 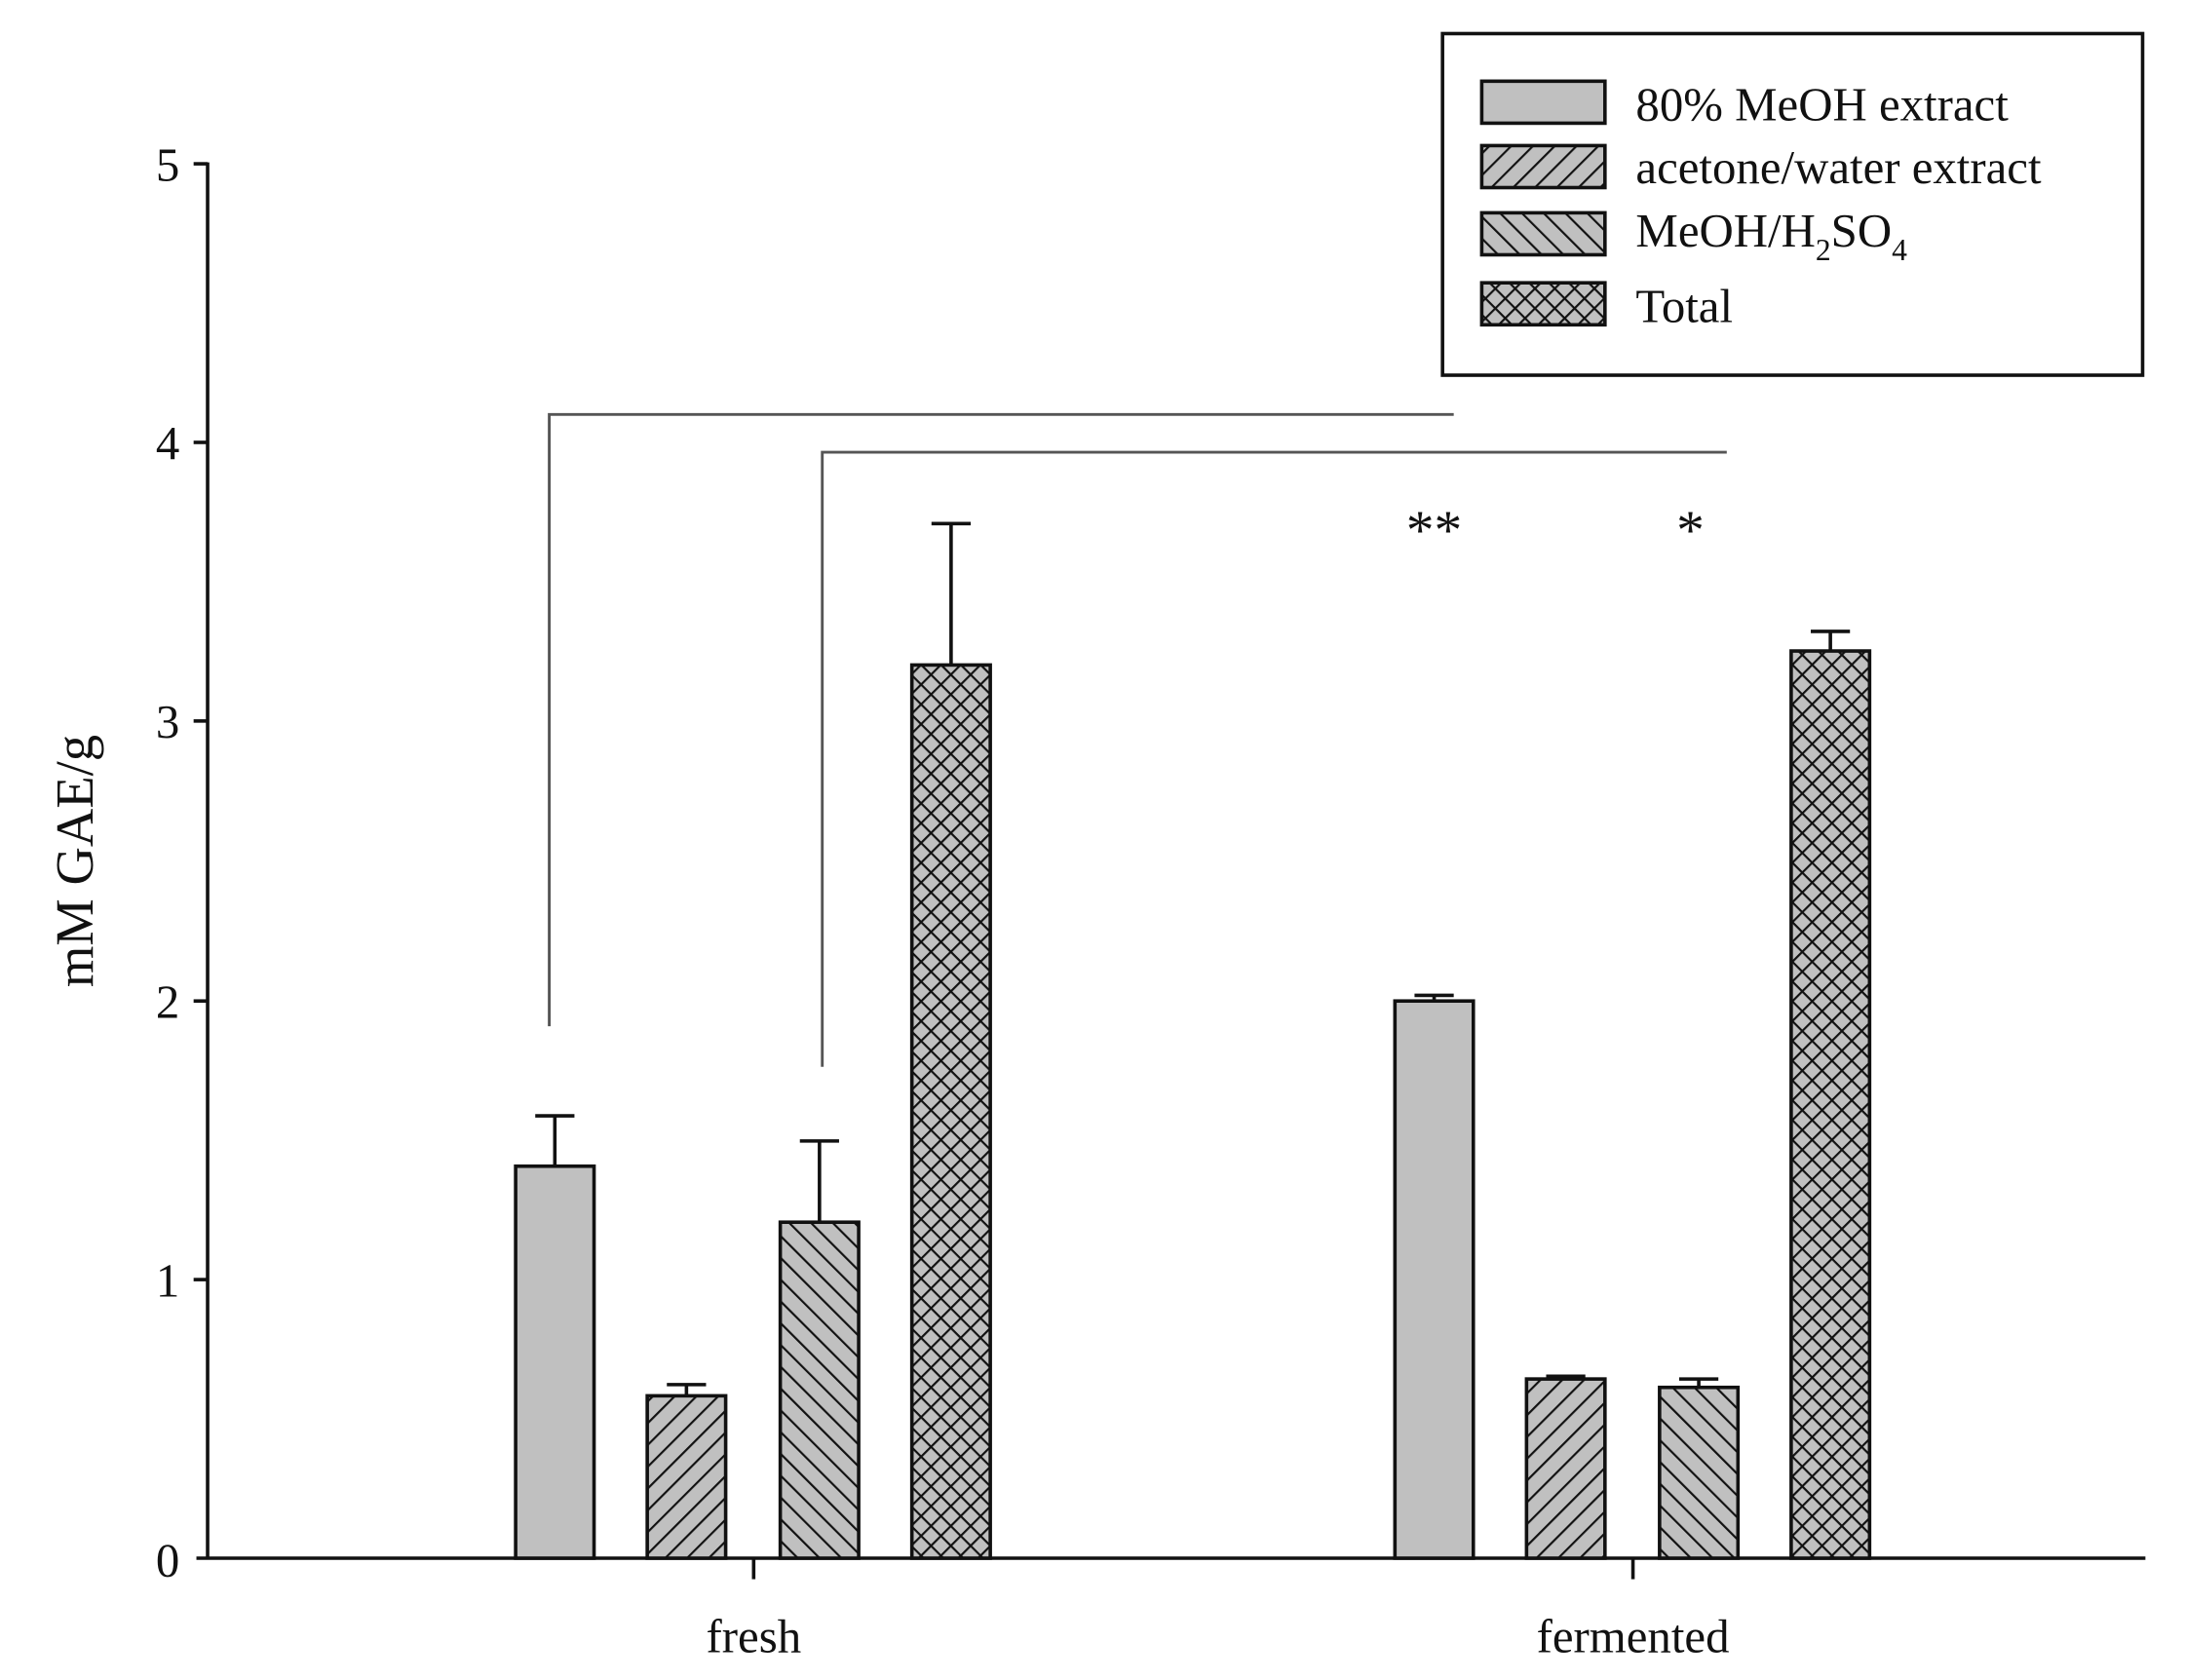 What do you see at coordinates (1684, 305) in the screenshot?
I see `legend-item-total: Total` at bounding box center [1684, 305].